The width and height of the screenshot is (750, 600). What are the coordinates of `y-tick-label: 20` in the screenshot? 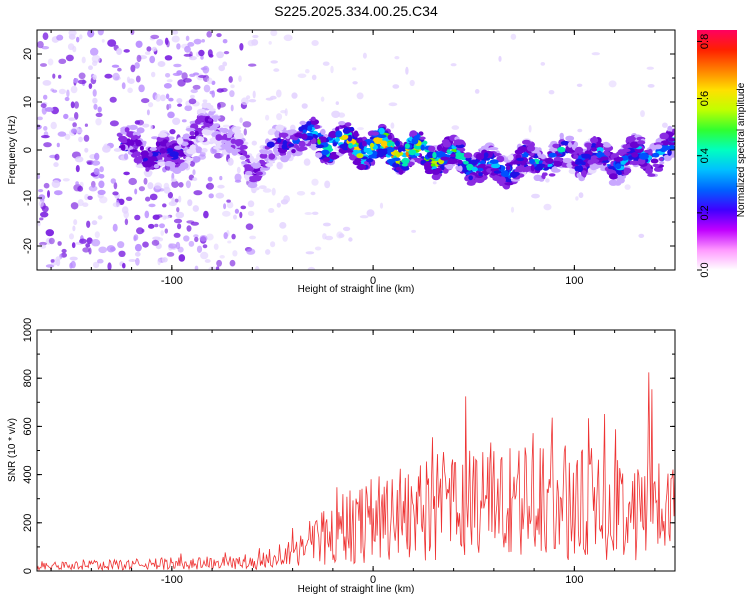 It's located at (28, 54).